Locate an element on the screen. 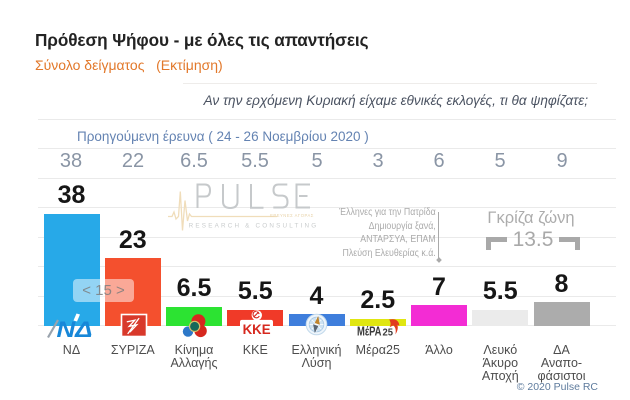  svg-text: ΕΡΕΥΝΕΣ ΑΓΟΡΑΣ is located at coordinates (292, 215).